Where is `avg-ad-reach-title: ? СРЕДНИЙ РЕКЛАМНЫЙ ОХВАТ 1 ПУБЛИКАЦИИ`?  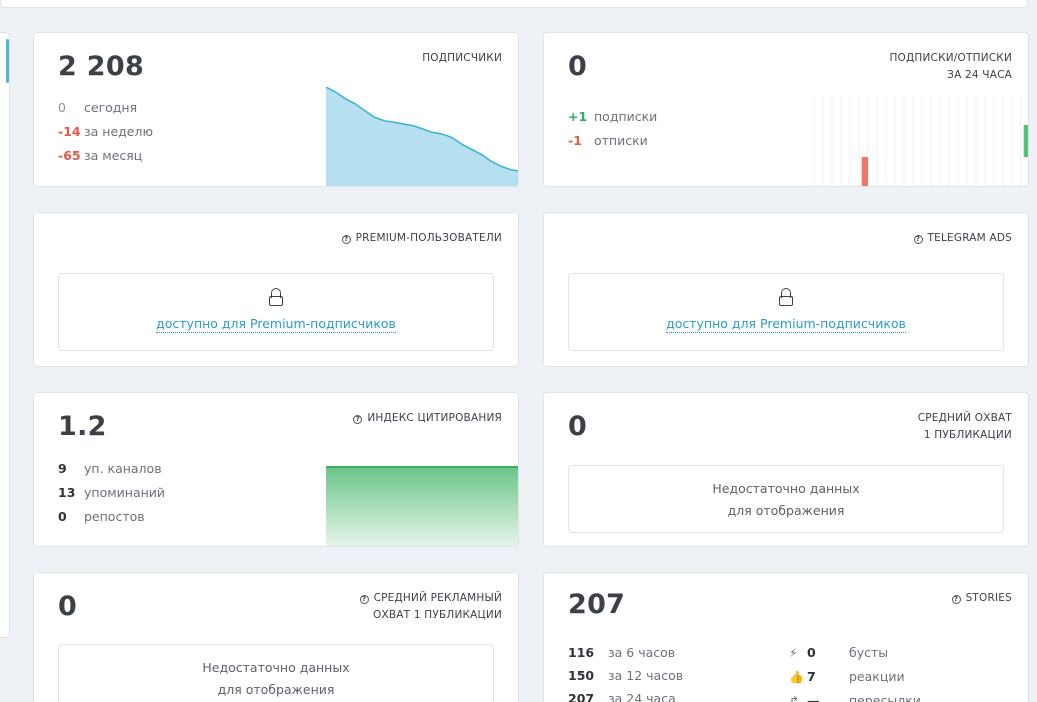
avg-ad-reach-title: ? СРЕДНИЙ РЕКЛАМНЫЙ ОХВАТ 1 ПУБЛИКАЦИИ is located at coordinates (430, 607).